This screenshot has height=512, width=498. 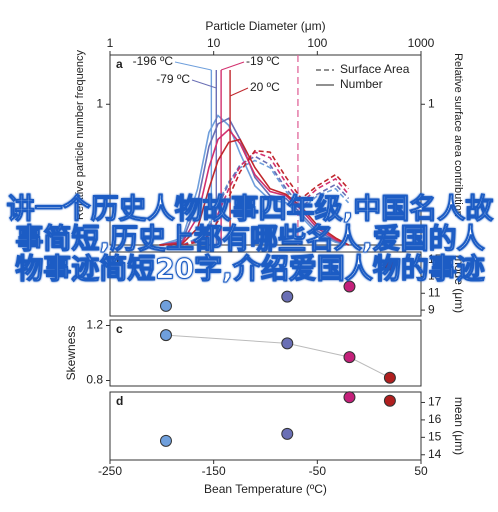 What do you see at coordinates (110, 43) in the screenshot?
I see `x-tick-label: 1` at bounding box center [110, 43].